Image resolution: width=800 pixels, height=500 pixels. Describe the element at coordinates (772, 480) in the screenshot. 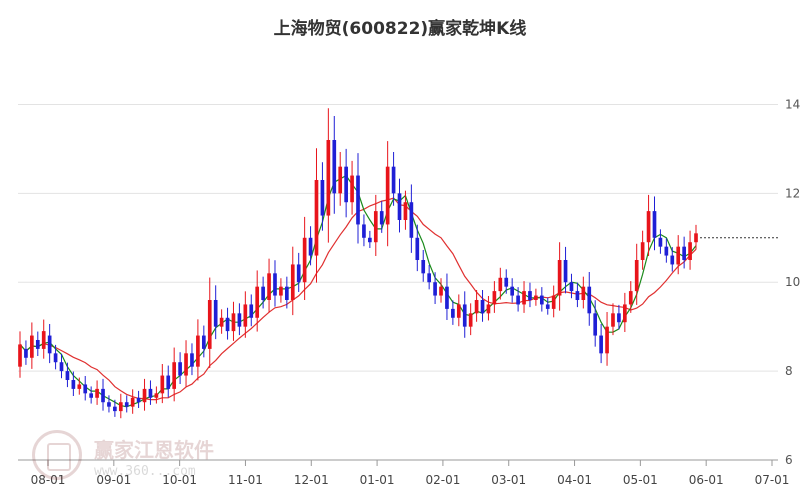

I see `x-tick-label: 07-01` at that location.